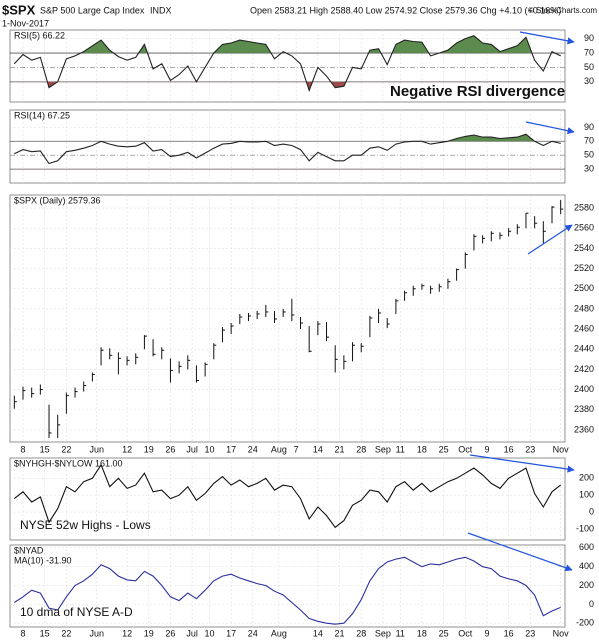  Describe the element at coordinates (584, 409) in the screenshot. I see `y-tick-label: 2380` at that location.